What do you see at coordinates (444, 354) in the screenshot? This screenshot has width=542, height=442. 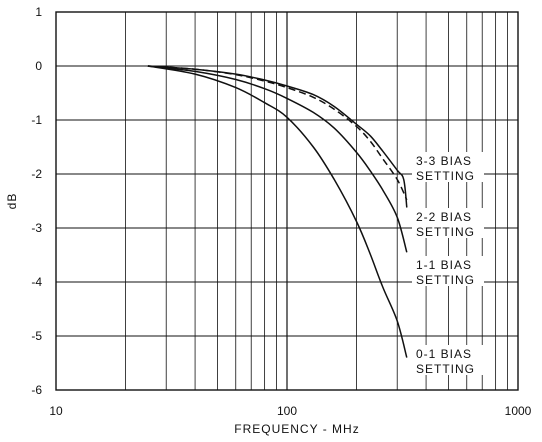 I see `series-label-line: 0-1 BIAS` at bounding box center [444, 354].